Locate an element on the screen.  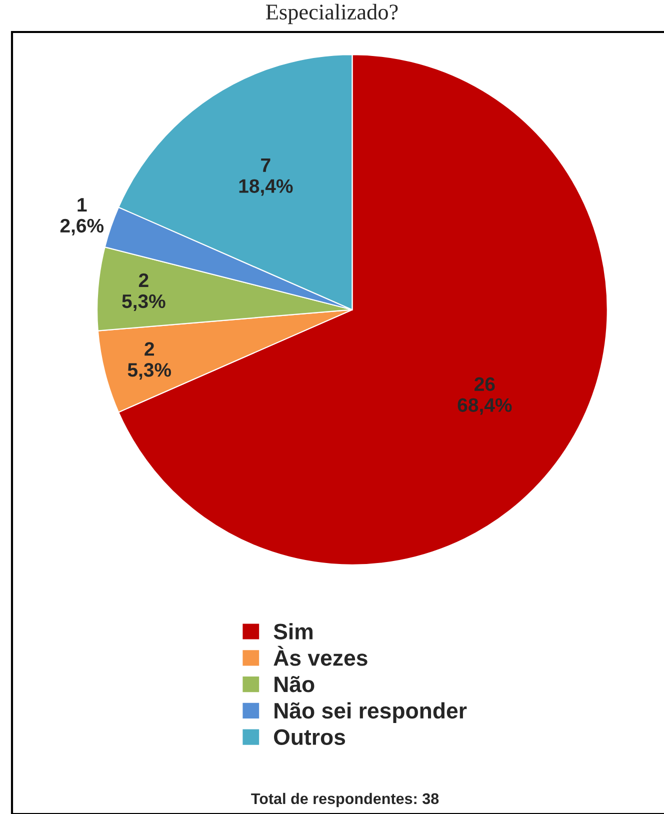
legend-label: Não is located at coordinates (294, 684).